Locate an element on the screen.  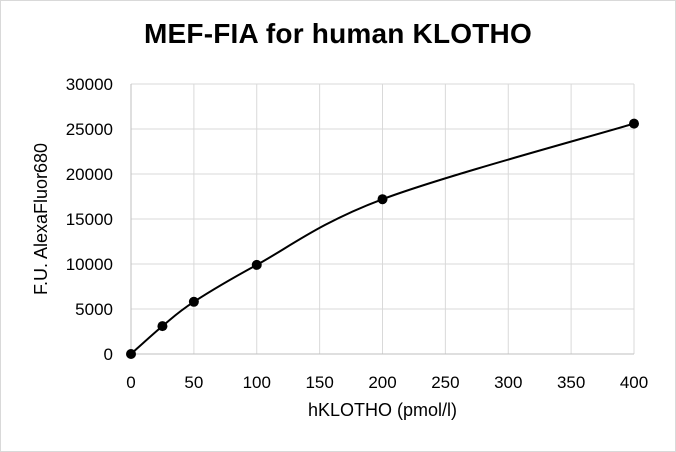
x-tick-label: 150 is located at coordinates (319, 382).